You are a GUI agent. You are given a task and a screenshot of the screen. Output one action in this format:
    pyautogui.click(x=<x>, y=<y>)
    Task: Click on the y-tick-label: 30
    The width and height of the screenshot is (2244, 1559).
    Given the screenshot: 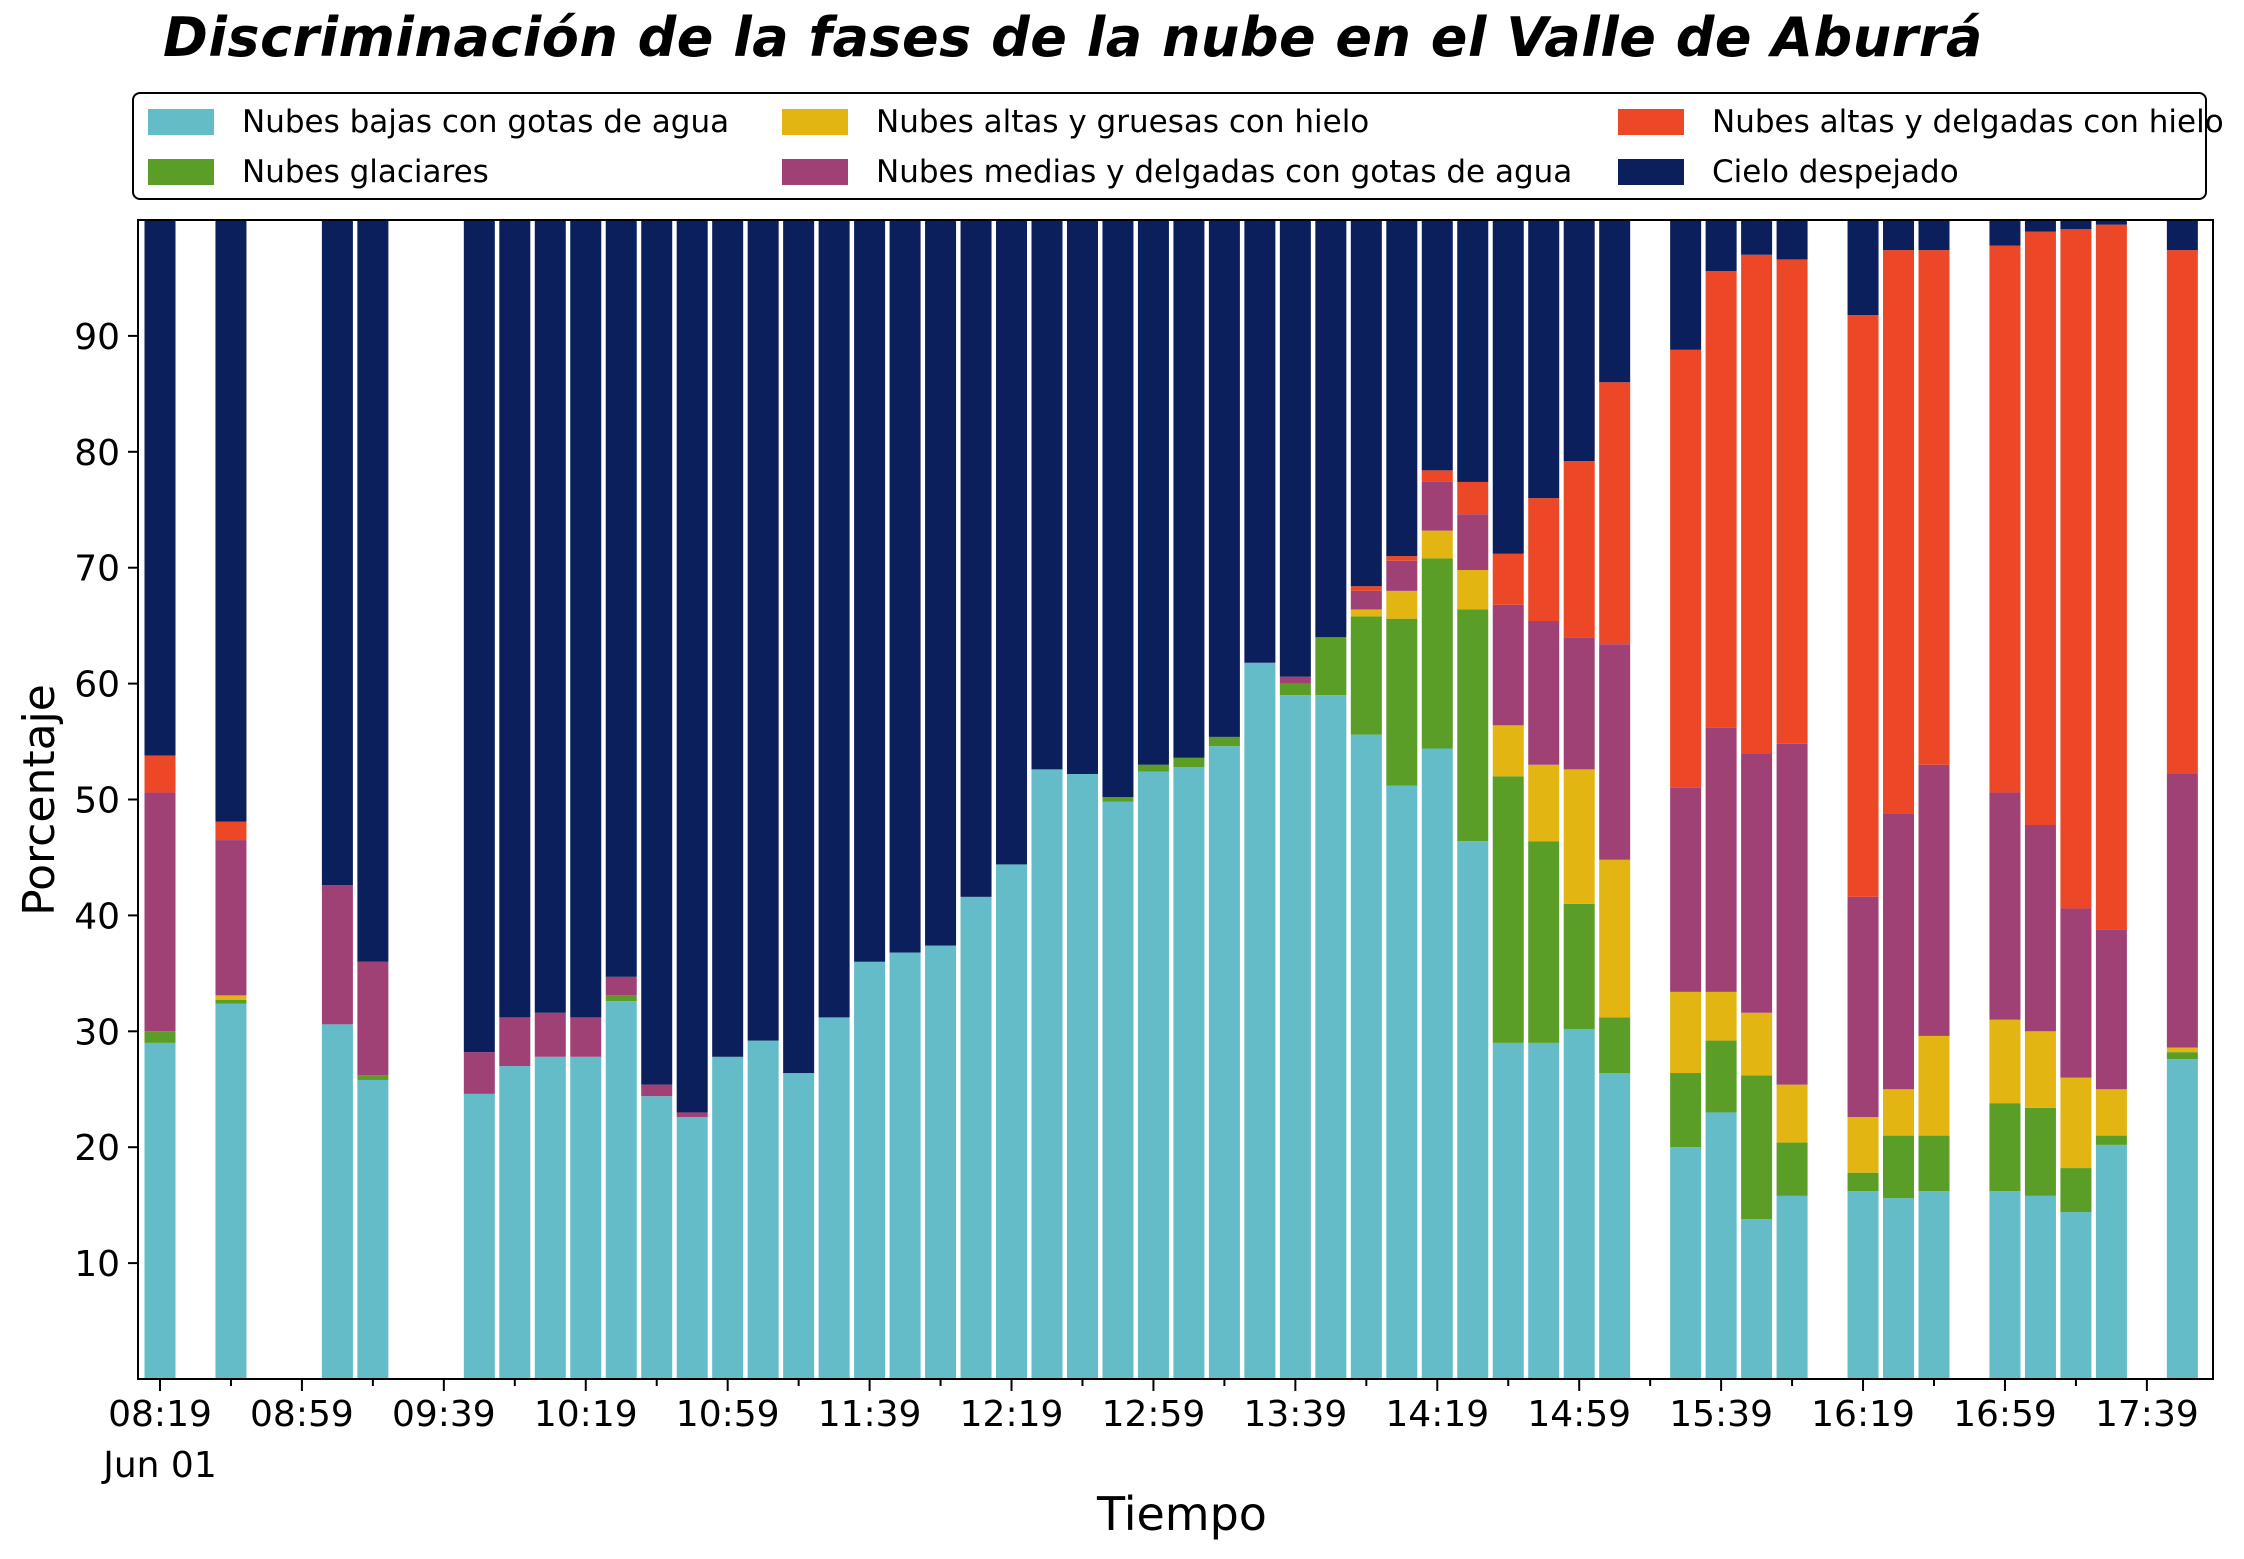 What is the action you would take?
    pyautogui.click(x=97, y=1032)
    